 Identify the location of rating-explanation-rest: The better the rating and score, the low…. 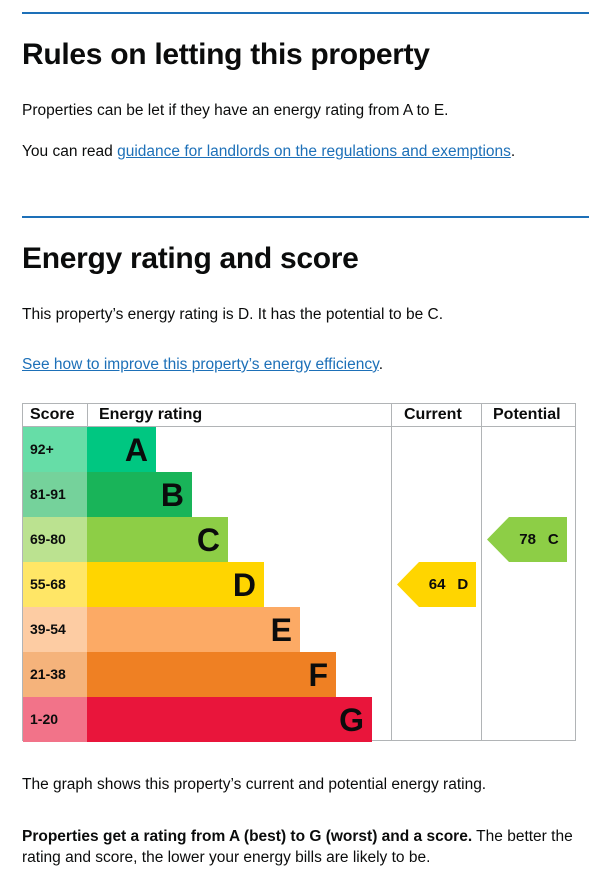
(297, 847).